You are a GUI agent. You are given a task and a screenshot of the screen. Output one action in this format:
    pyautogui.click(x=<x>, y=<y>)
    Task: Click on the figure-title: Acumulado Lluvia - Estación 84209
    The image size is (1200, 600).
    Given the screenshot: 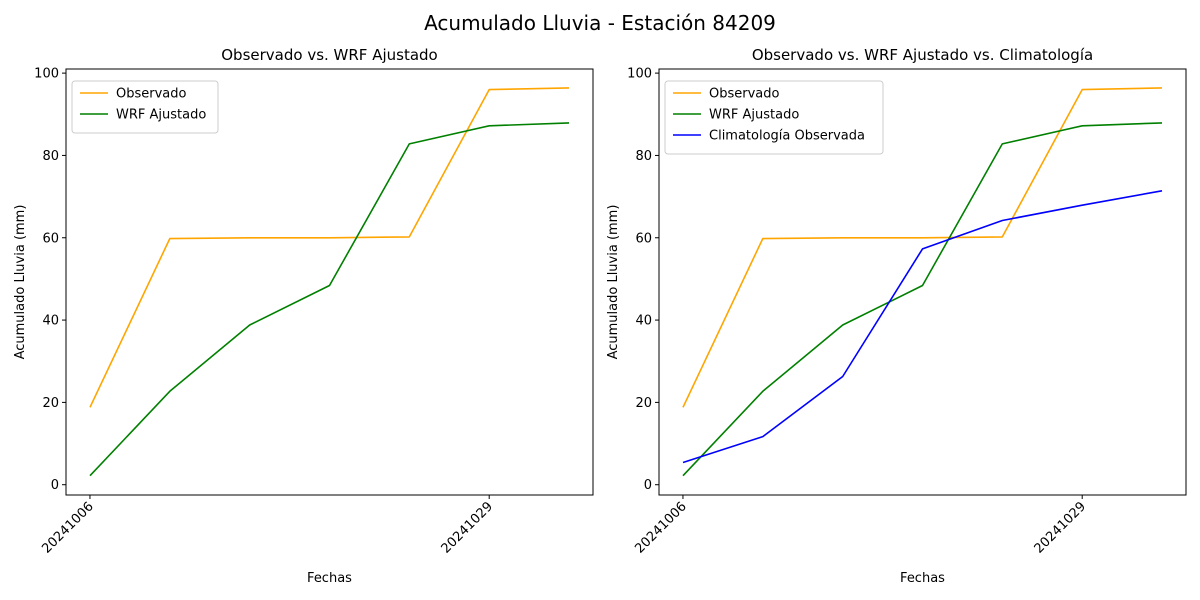 What is the action you would take?
    pyautogui.click(x=600, y=23)
    